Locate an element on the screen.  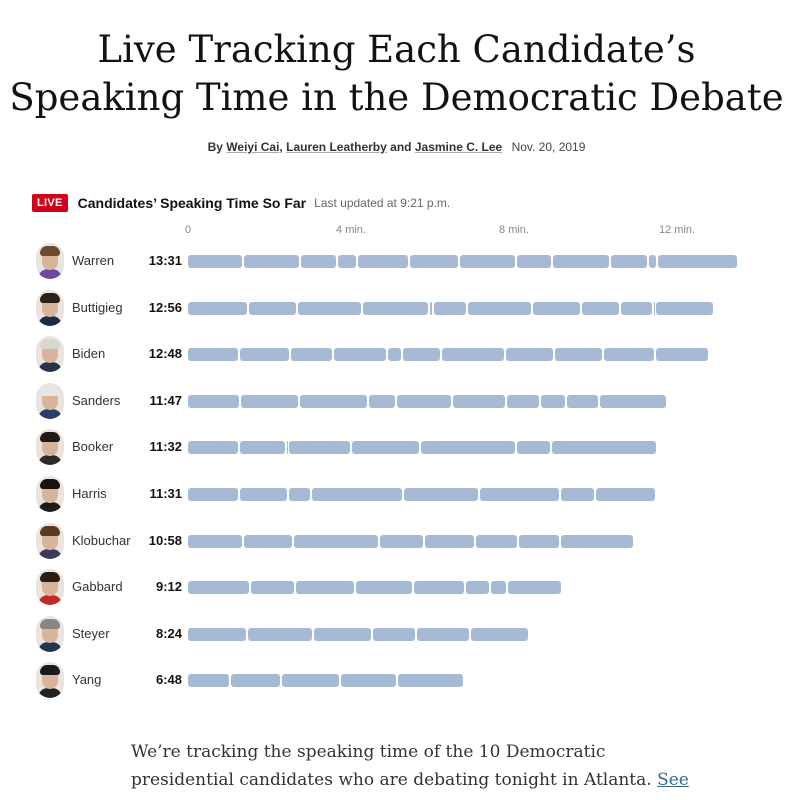
candidate-row: Buttigieg 12:56 is located at coordinates (396, 307).